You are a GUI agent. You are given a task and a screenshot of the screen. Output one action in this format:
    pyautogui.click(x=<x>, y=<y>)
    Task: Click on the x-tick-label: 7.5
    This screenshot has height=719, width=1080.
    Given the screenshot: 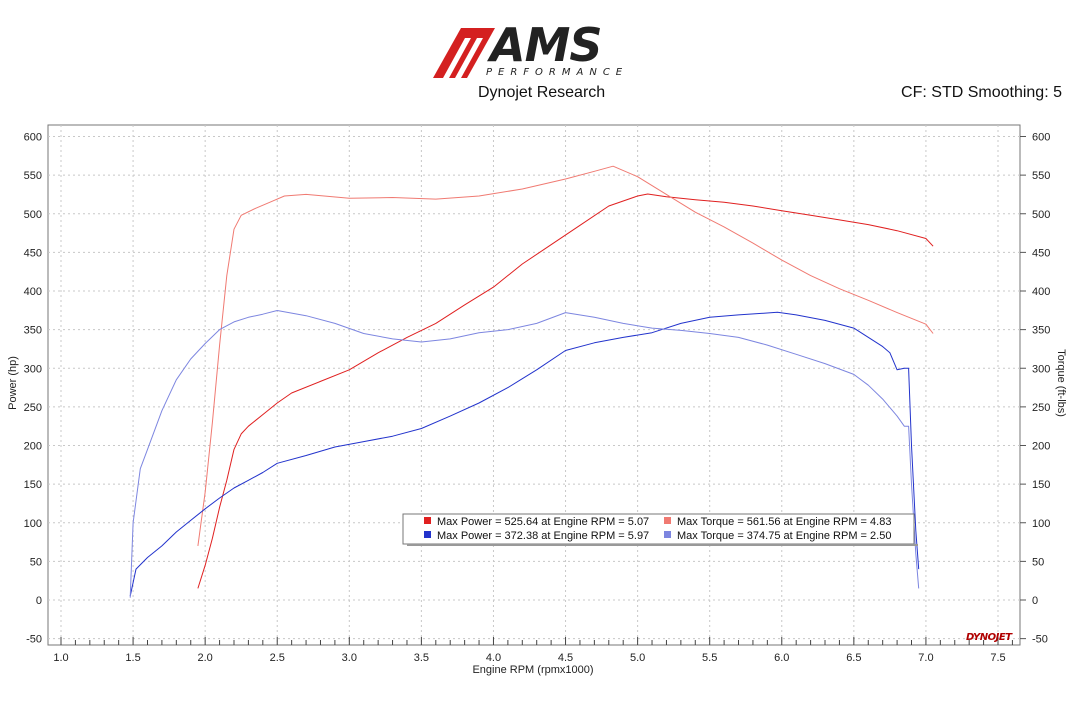 What is the action you would take?
    pyautogui.click(x=997, y=658)
    